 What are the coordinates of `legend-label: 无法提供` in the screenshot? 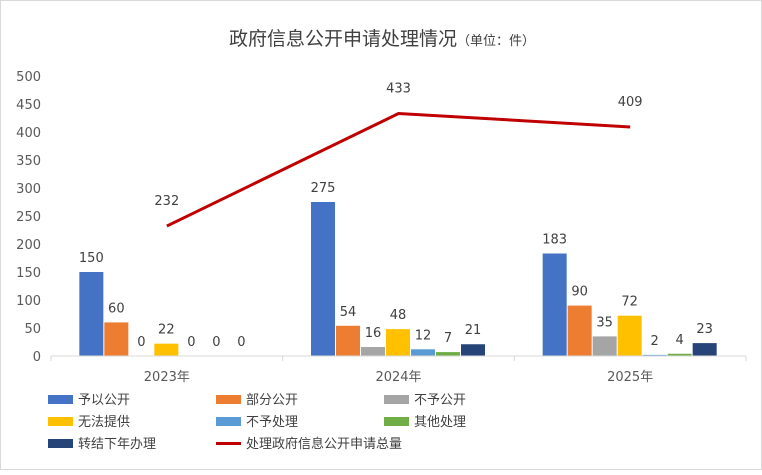 It's located at (104, 422).